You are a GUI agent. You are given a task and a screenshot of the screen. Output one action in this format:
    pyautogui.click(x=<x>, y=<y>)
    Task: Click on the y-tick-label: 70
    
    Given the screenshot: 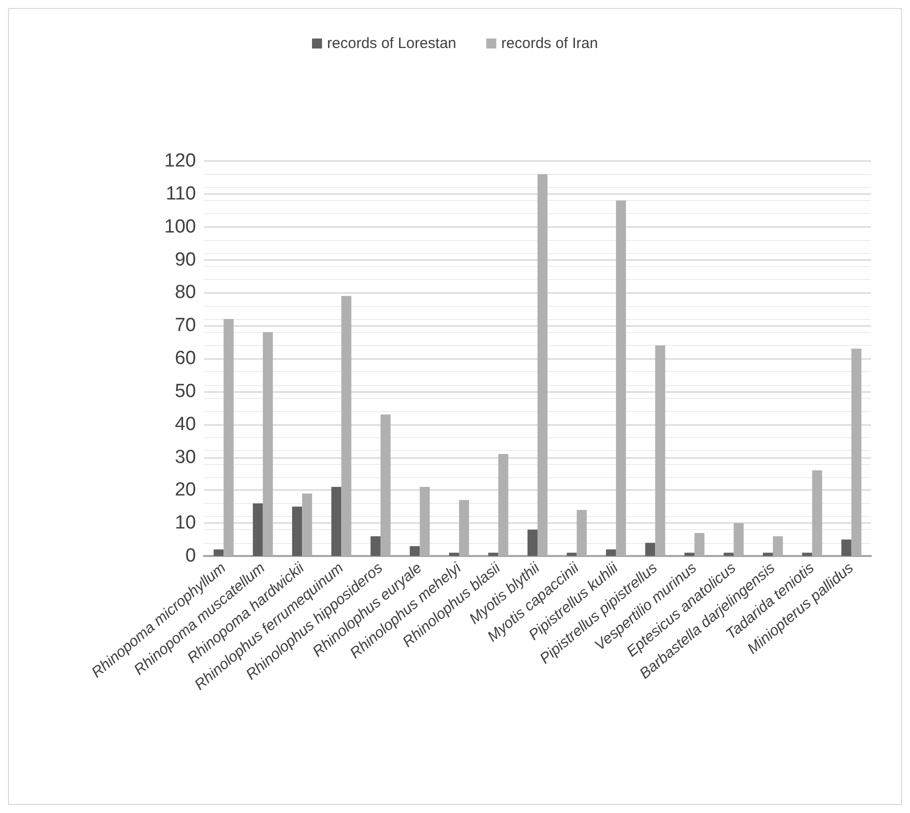 What is the action you would take?
    pyautogui.click(x=185, y=325)
    